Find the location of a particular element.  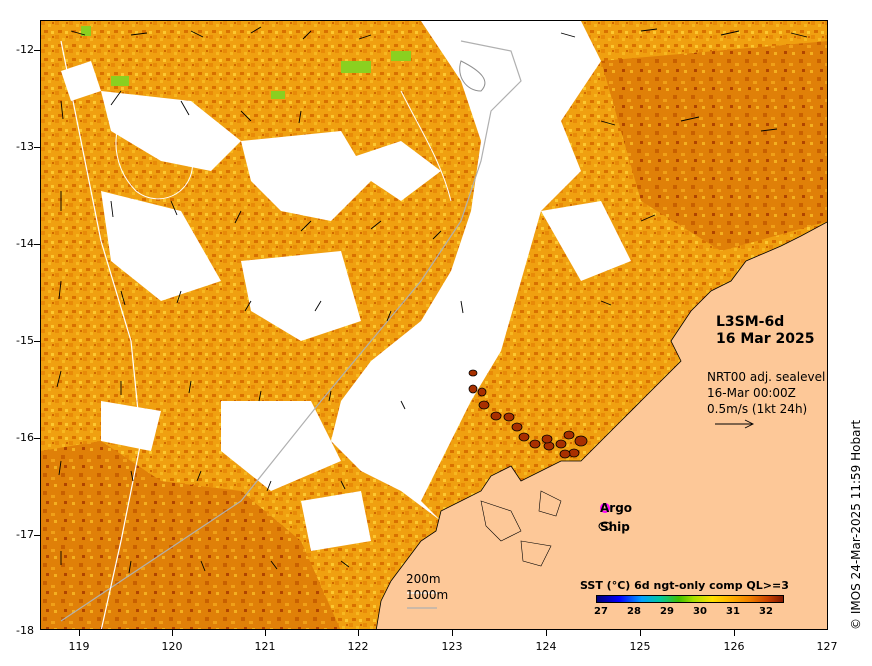

marker-legend: Argo Ship is located at coordinates (616, 518).